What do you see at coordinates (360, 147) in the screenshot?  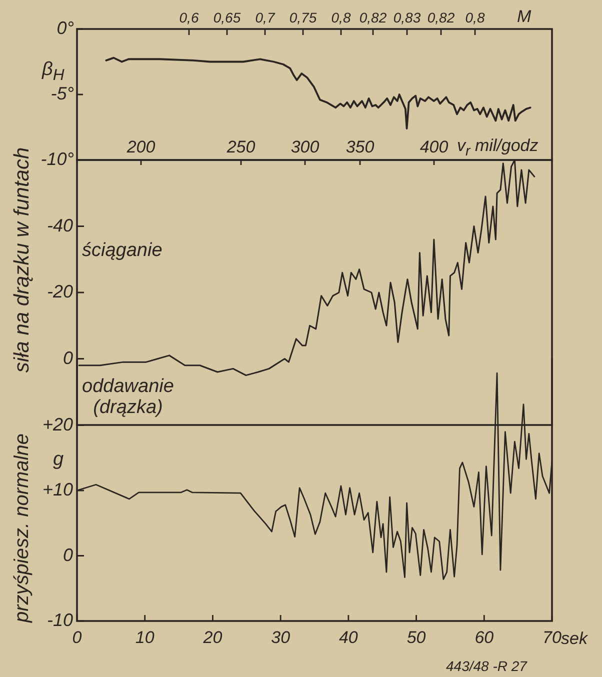 I see `annotation: 350` at bounding box center [360, 147].